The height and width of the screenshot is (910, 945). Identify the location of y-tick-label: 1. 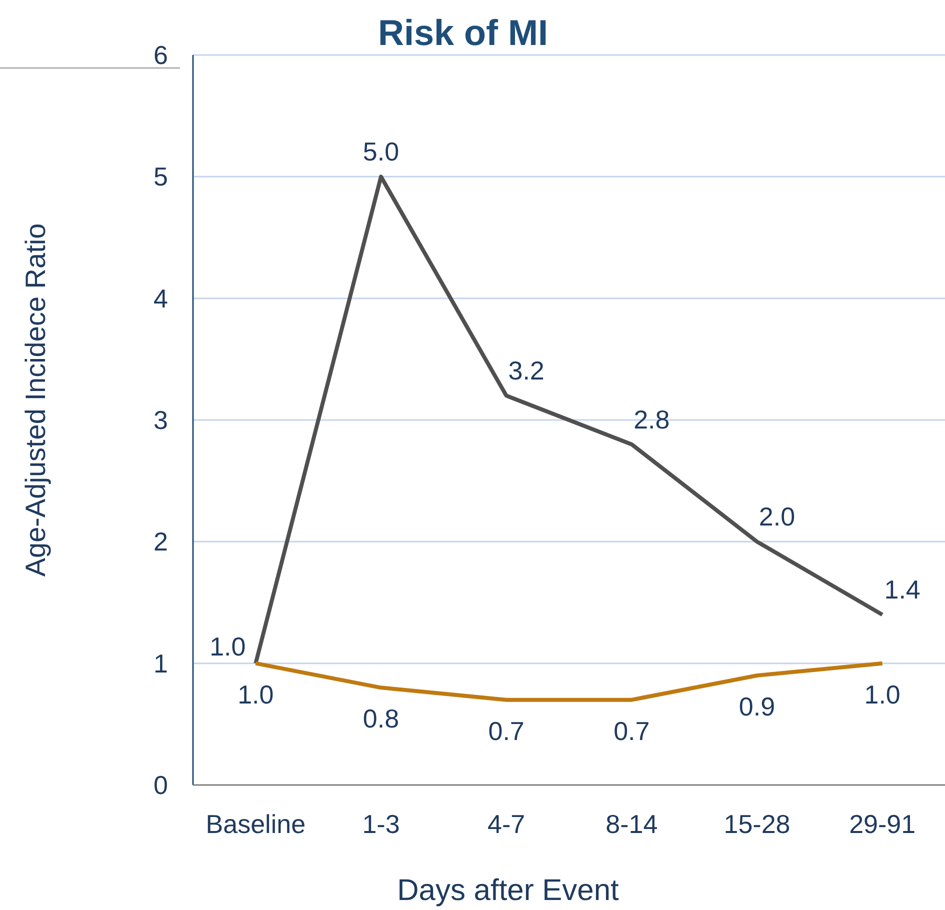
(161, 663).